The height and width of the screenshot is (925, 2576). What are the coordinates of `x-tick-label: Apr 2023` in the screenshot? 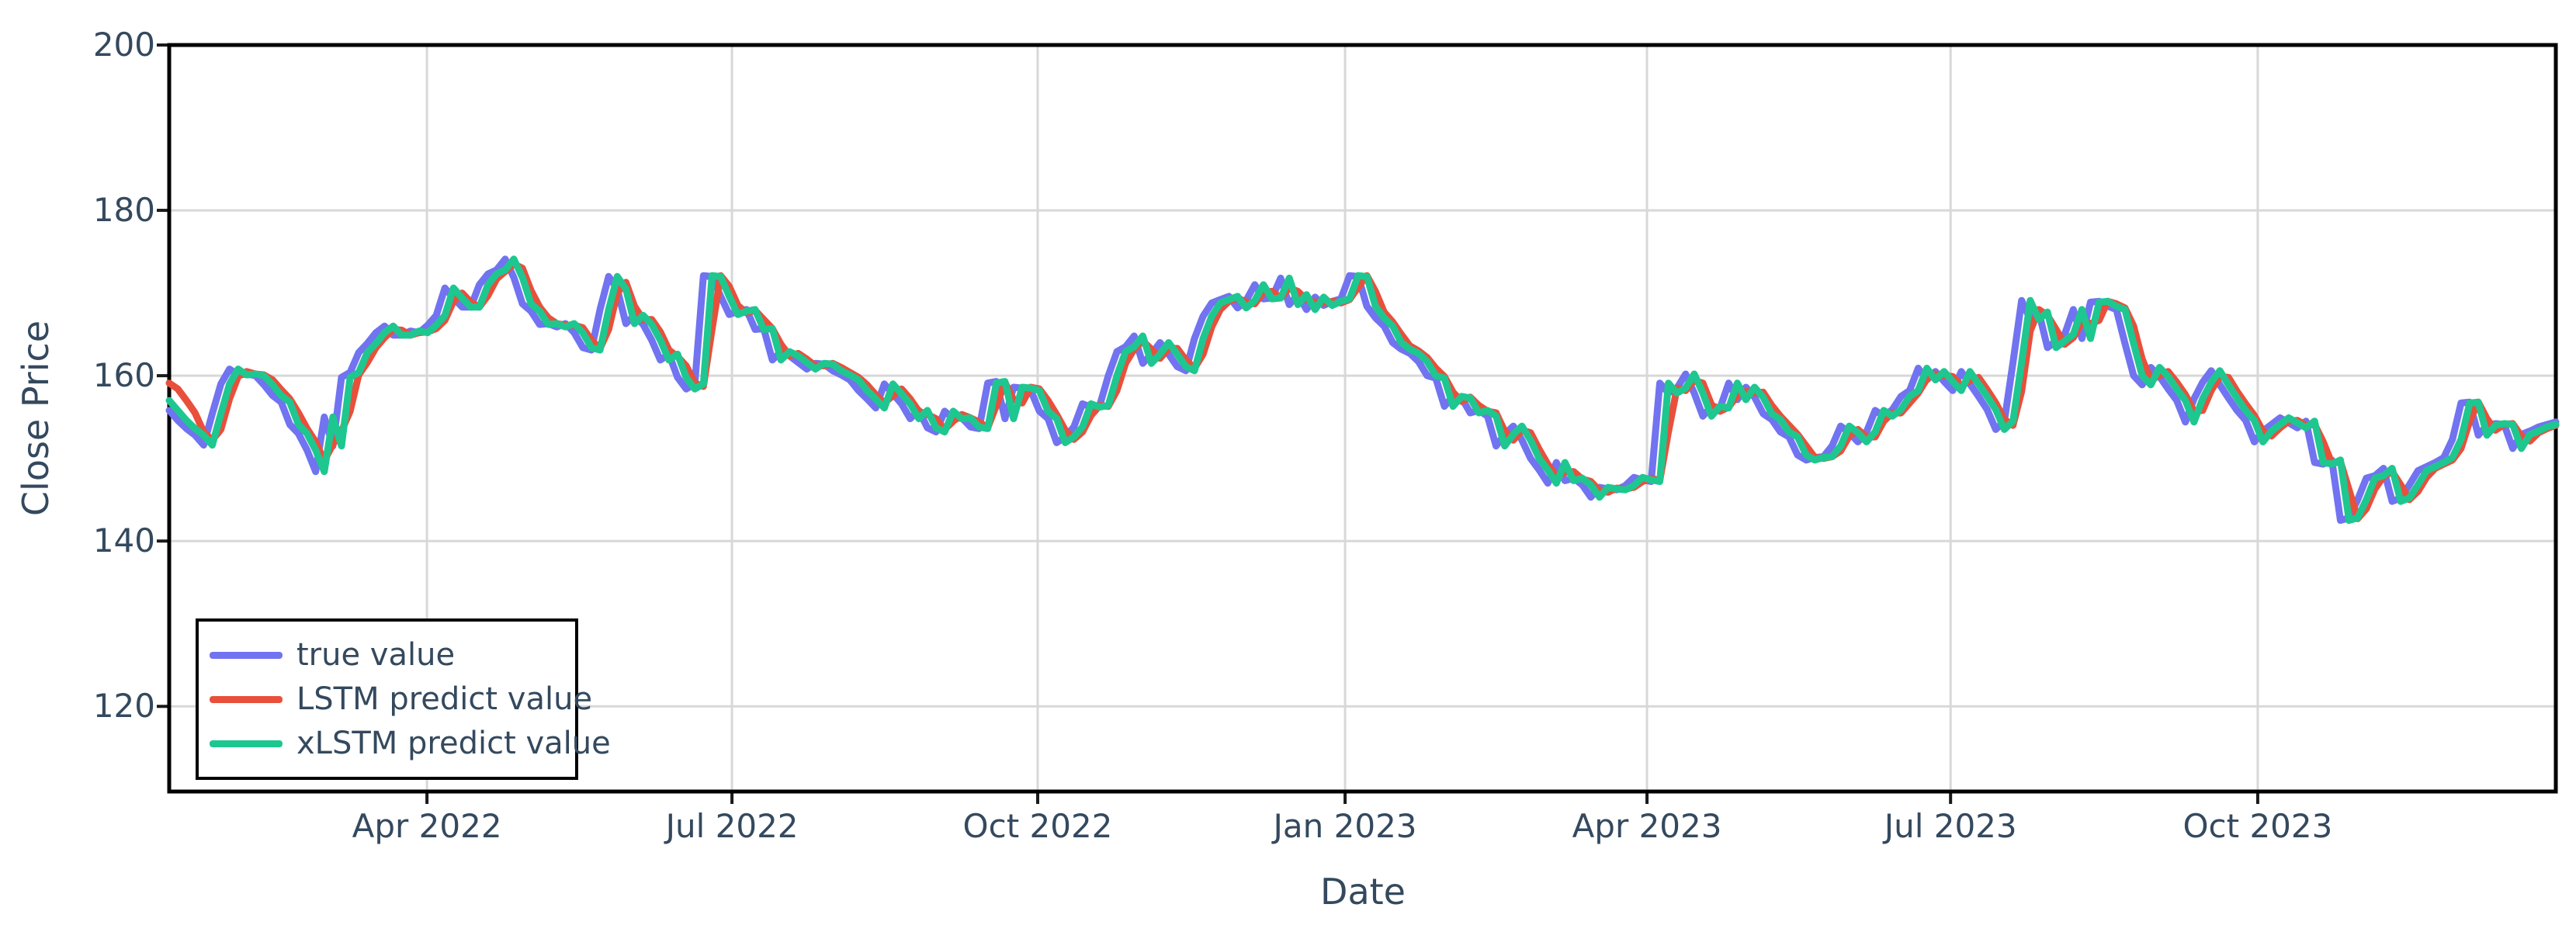 It's located at (1647, 826).